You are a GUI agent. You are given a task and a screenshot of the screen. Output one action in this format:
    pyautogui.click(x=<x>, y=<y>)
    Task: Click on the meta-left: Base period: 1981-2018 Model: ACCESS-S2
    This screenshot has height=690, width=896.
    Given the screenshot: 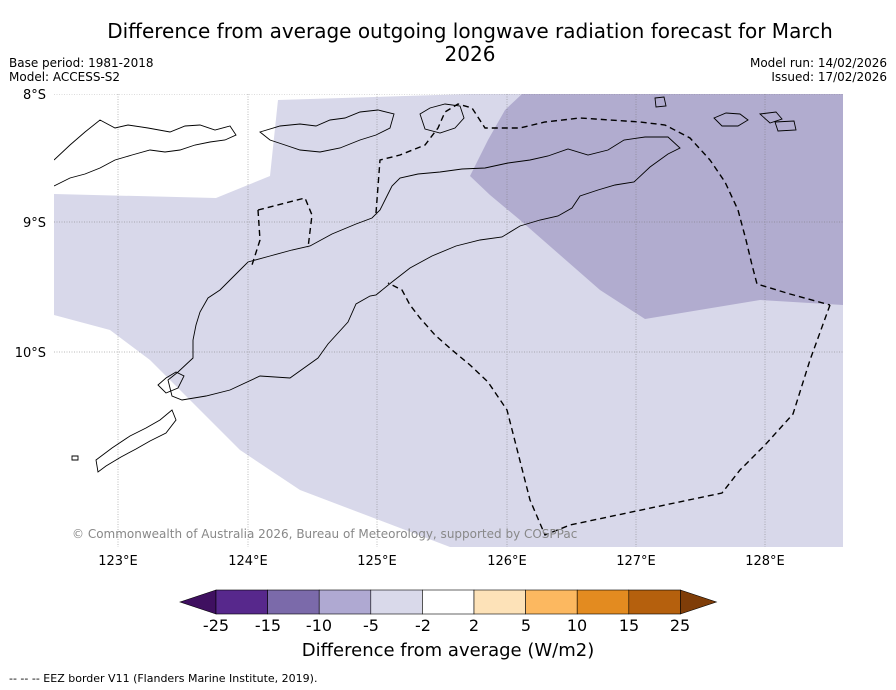 What is the action you would take?
    pyautogui.click(x=81, y=70)
    